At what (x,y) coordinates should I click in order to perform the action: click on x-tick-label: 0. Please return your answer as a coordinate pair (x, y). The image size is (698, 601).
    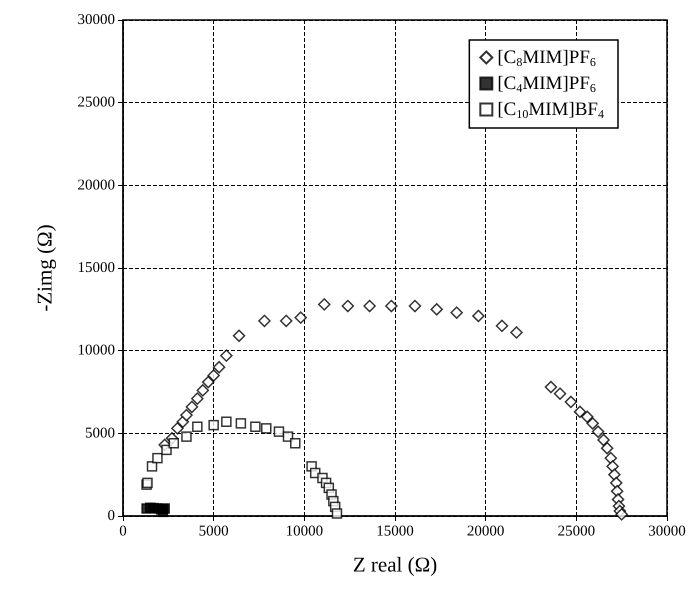
    Looking at the image, I should click on (123, 532).